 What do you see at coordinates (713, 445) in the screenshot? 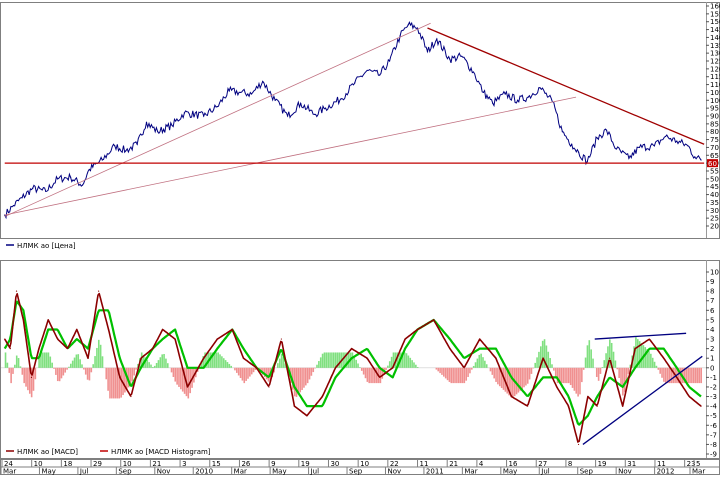
I see `macd-ytick-label: -8` at bounding box center [713, 445].